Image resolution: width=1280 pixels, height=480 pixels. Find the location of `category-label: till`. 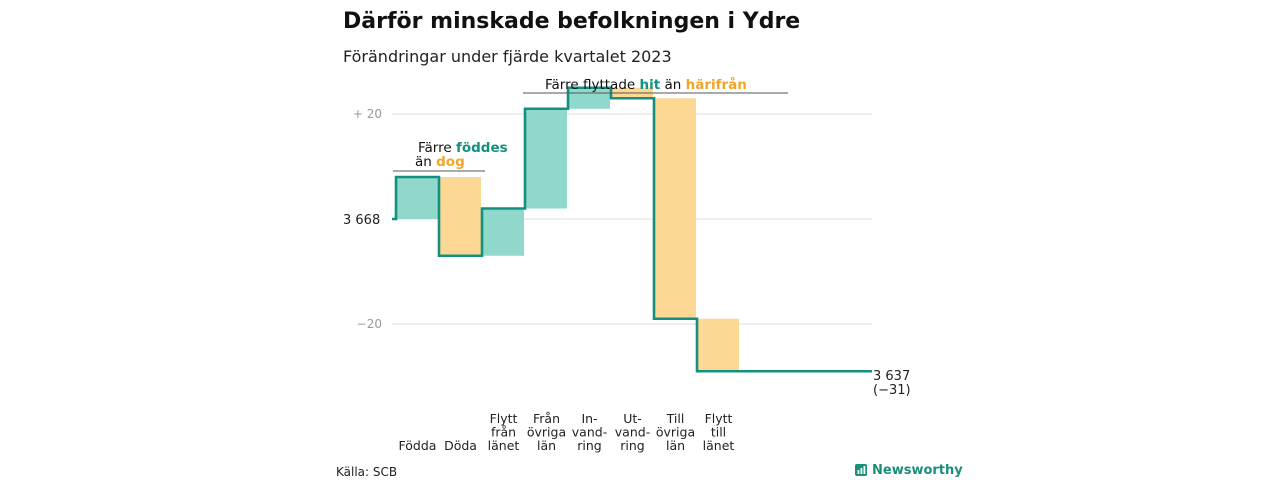

category-label: till is located at coordinates (718, 432).